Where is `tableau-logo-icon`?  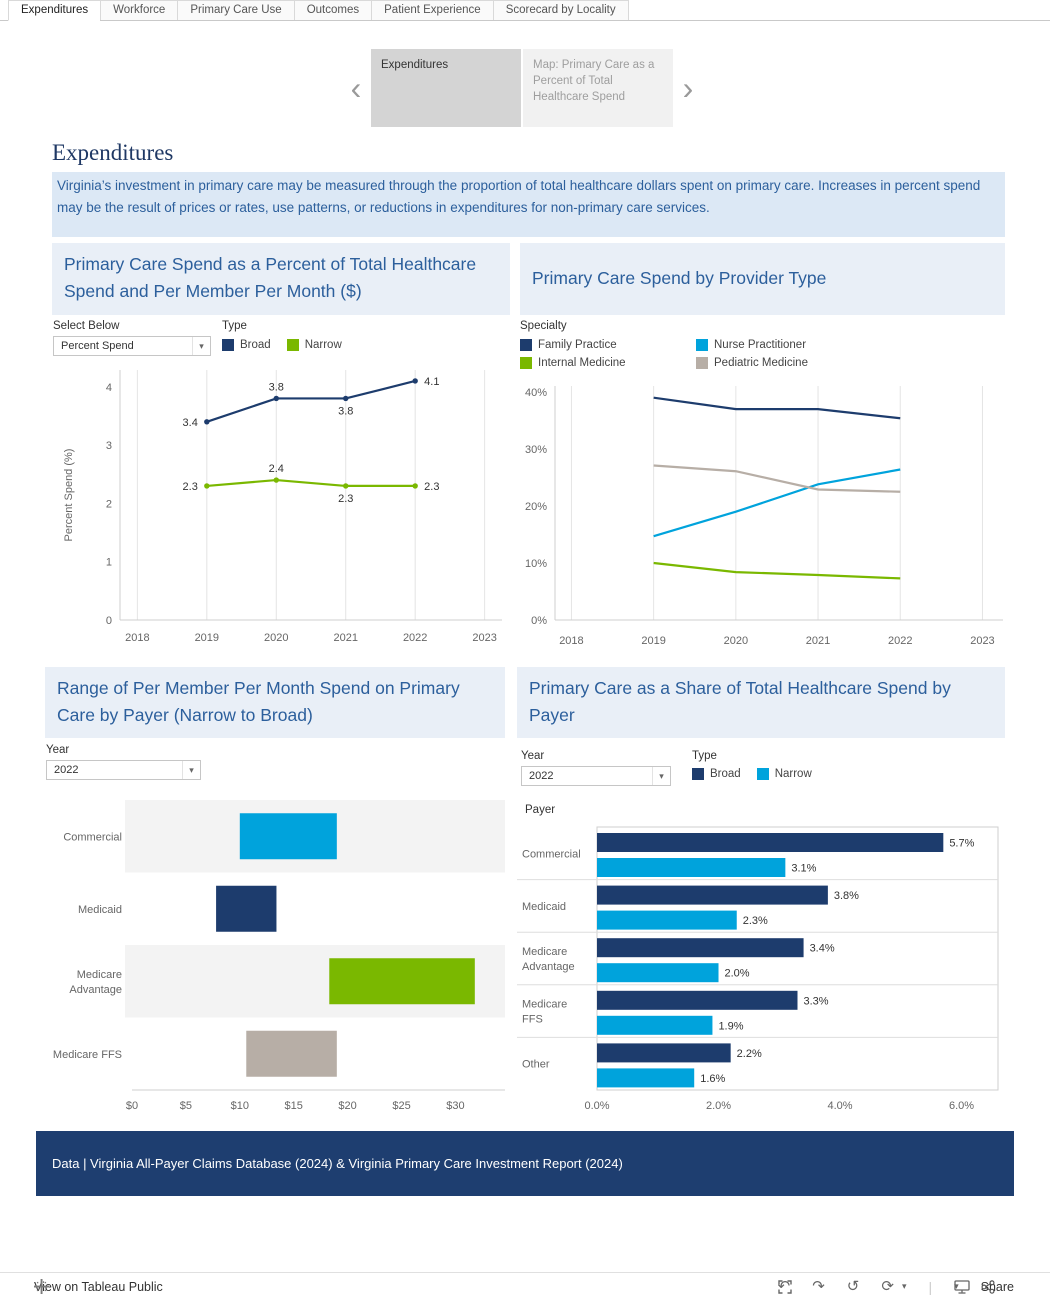 tableau-logo-icon is located at coordinates (41, 1286).